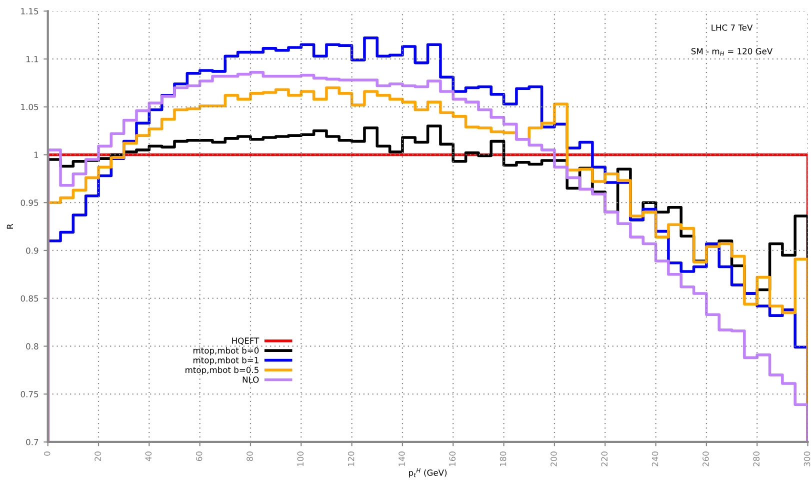 This screenshot has height=483, width=811. What do you see at coordinates (756, 459) in the screenshot?
I see `x-tick-label: 280` at bounding box center [756, 459].